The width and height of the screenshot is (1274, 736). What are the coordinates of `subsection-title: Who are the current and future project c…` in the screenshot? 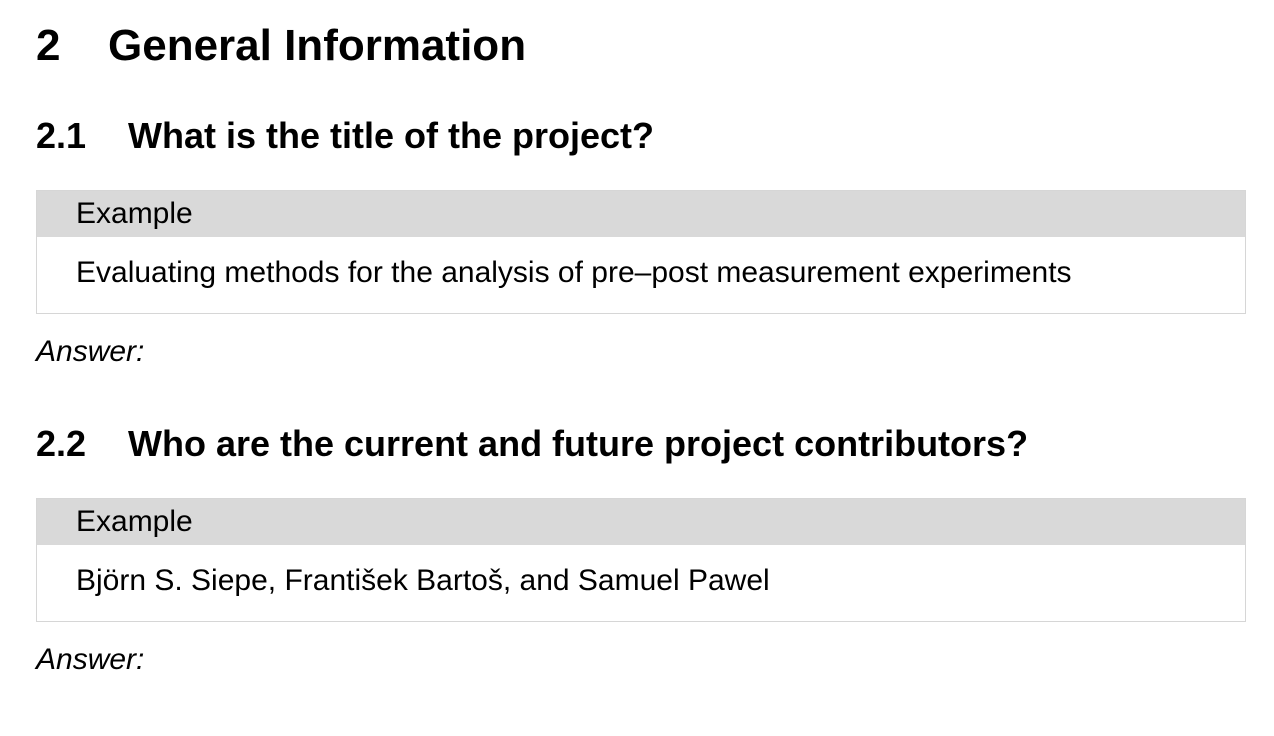 It's located at (578, 443).